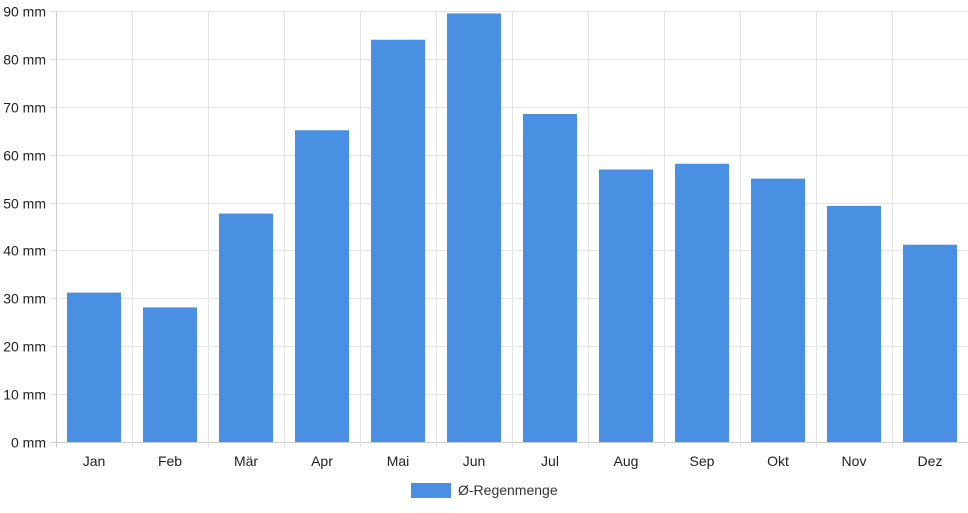 Image resolution: width=968 pixels, height=513 pixels. Describe the element at coordinates (474, 228) in the screenshot. I see `bar-jun` at that location.